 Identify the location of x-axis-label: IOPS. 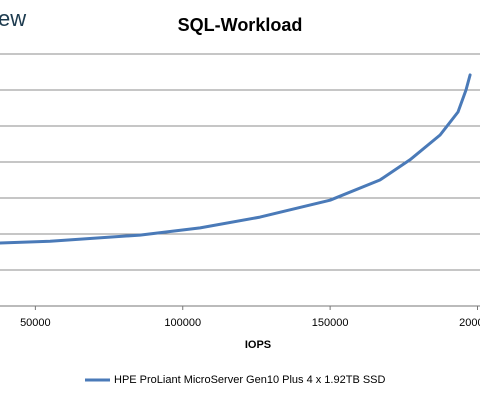
(258, 345).